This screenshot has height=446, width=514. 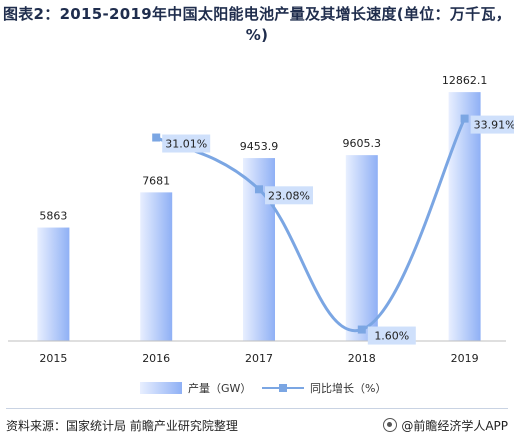 I want to click on x-tick-label-2017: 2017, so click(x=259, y=358).